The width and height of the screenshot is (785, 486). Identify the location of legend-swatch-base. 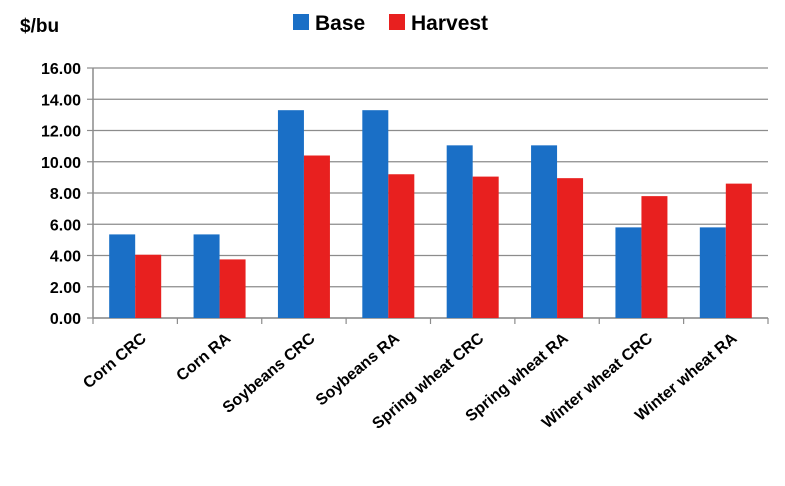
(301, 22).